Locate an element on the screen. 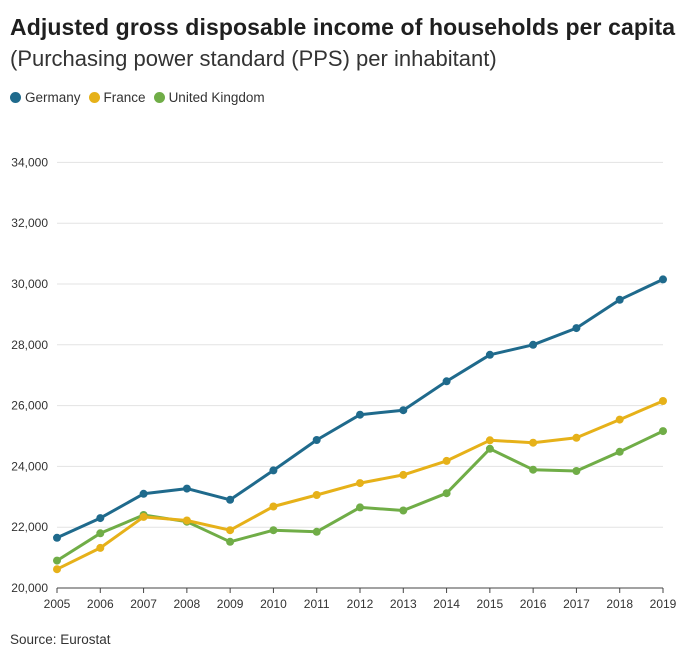  legend-item-united-kingdom: United Kingdom is located at coordinates (209, 97).